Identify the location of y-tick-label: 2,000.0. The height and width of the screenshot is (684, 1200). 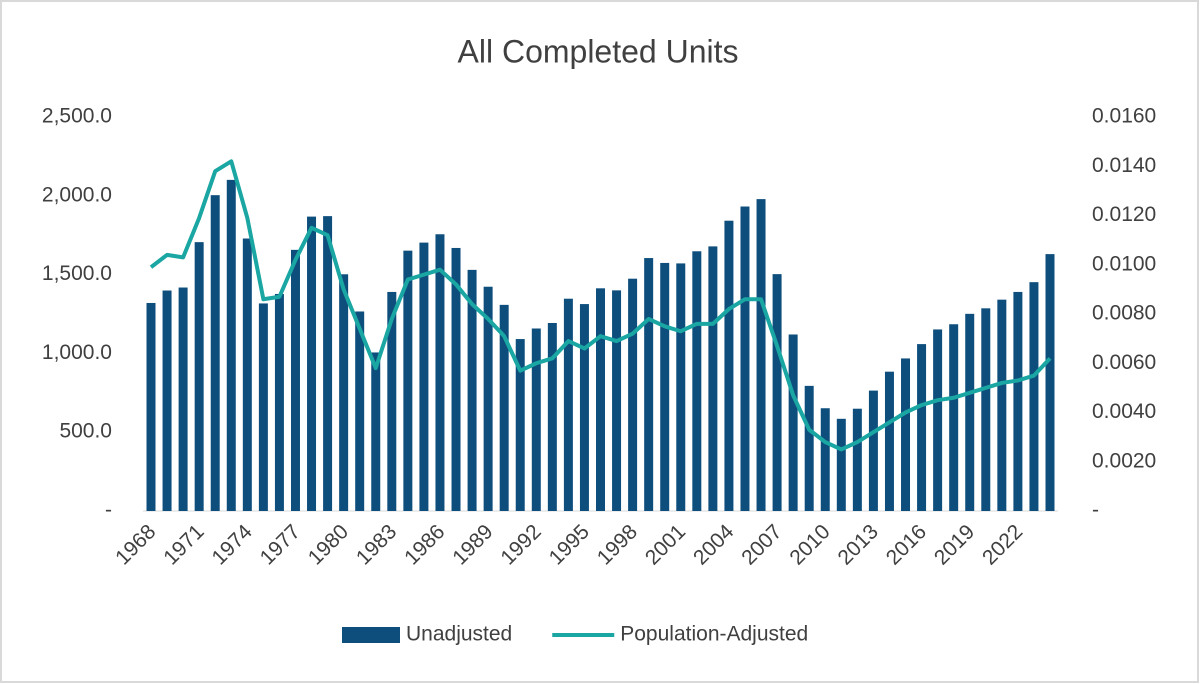
(77, 194).